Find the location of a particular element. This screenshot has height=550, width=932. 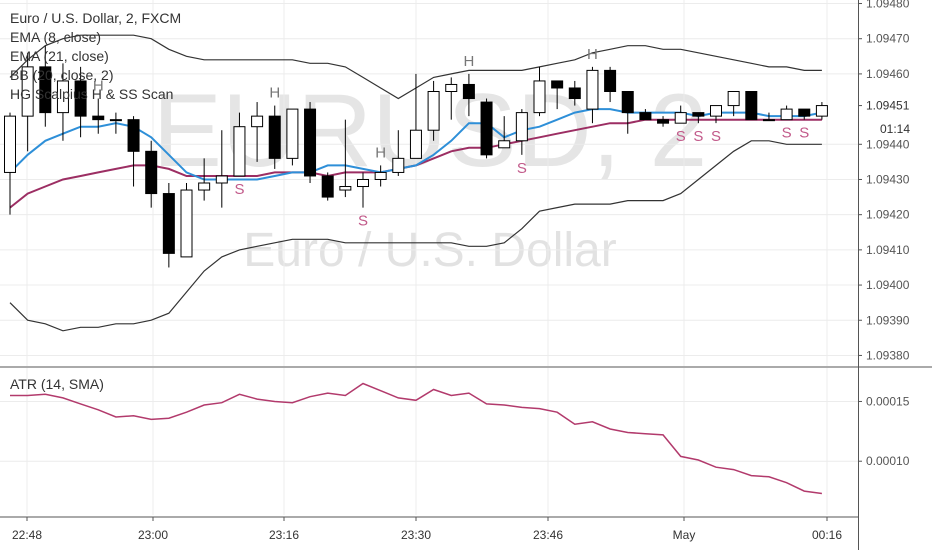

legend-ema8: EMA (8, close) is located at coordinates (56, 37).